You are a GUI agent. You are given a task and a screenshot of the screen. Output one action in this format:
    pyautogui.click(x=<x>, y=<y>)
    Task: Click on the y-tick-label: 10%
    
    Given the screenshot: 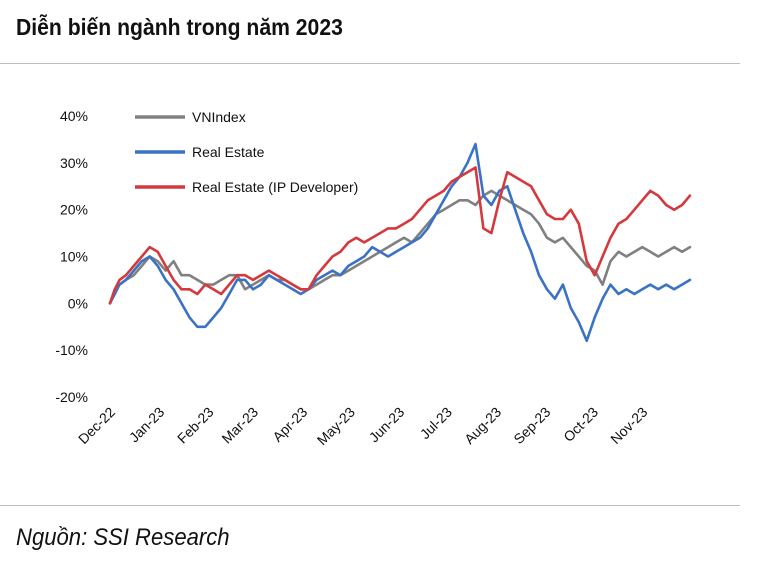 What is the action you would take?
    pyautogui.click(x=74, y=257)
    